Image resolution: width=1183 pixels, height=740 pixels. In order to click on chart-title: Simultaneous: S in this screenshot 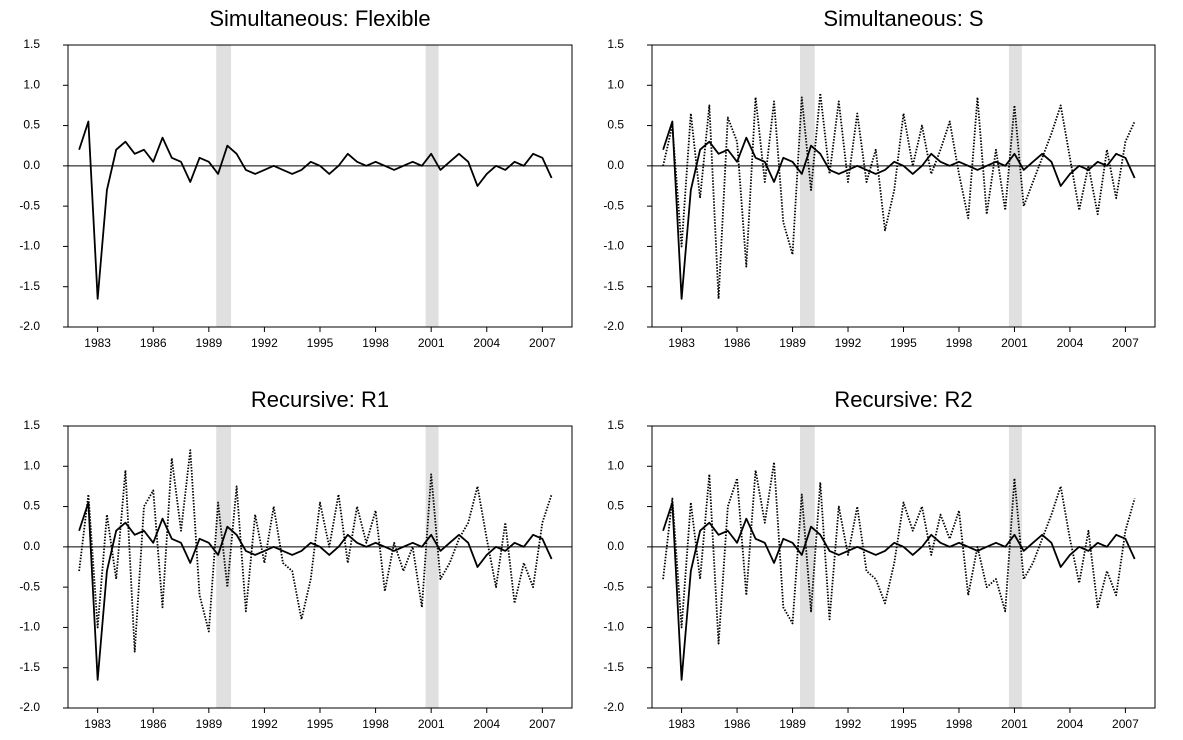, I will do `click(903, 18)`.